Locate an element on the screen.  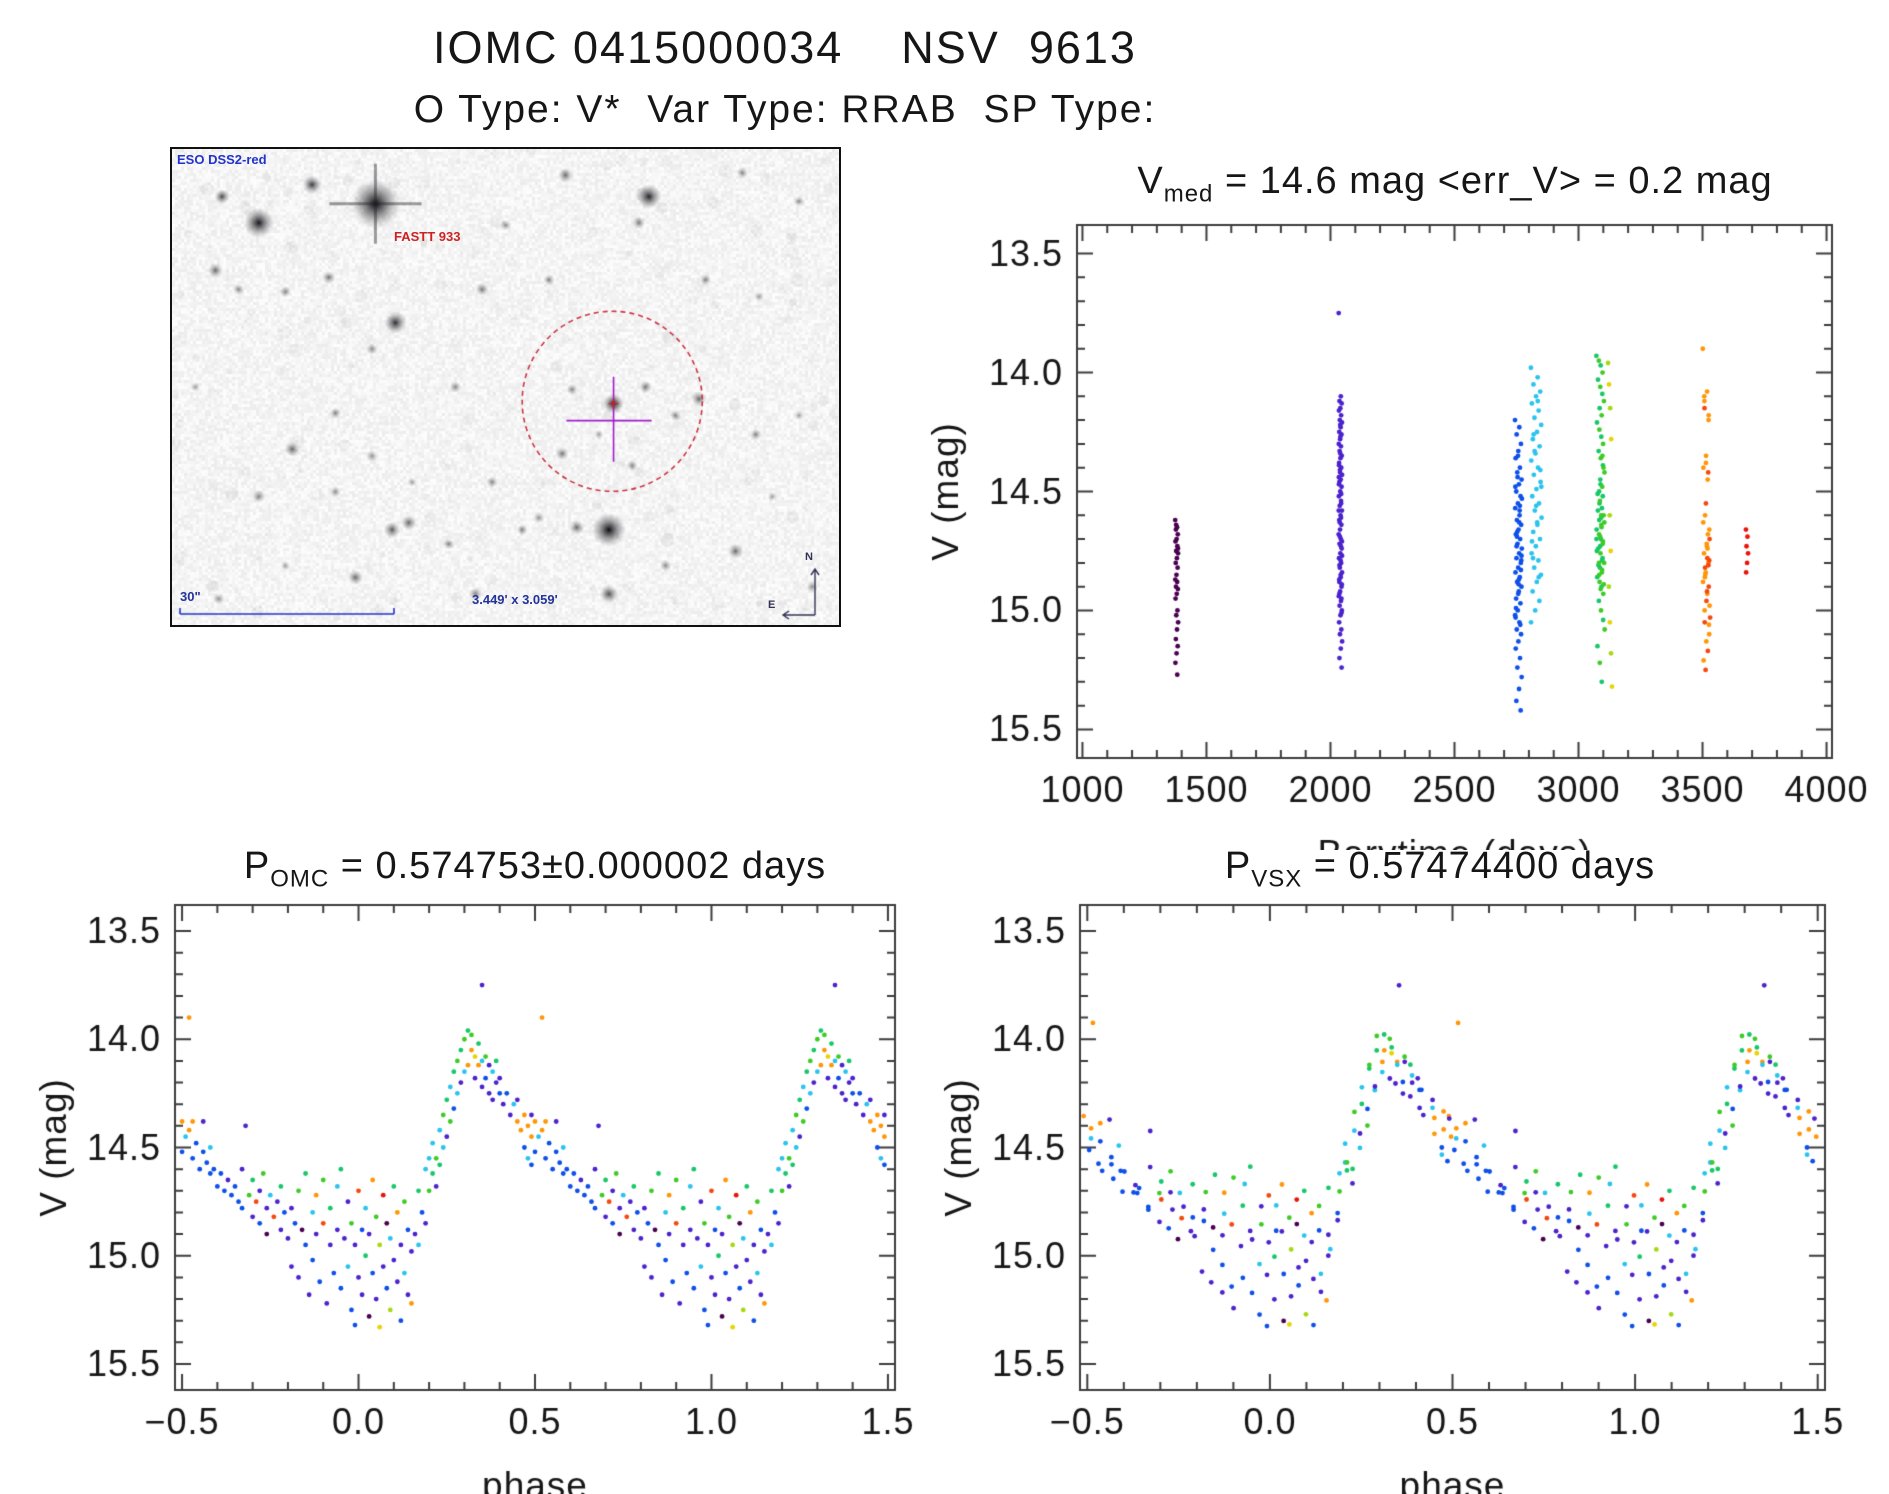
page-subtitle: O Type: V* Var Type: RRAB SP Type: is located at coordinates (785, 109).